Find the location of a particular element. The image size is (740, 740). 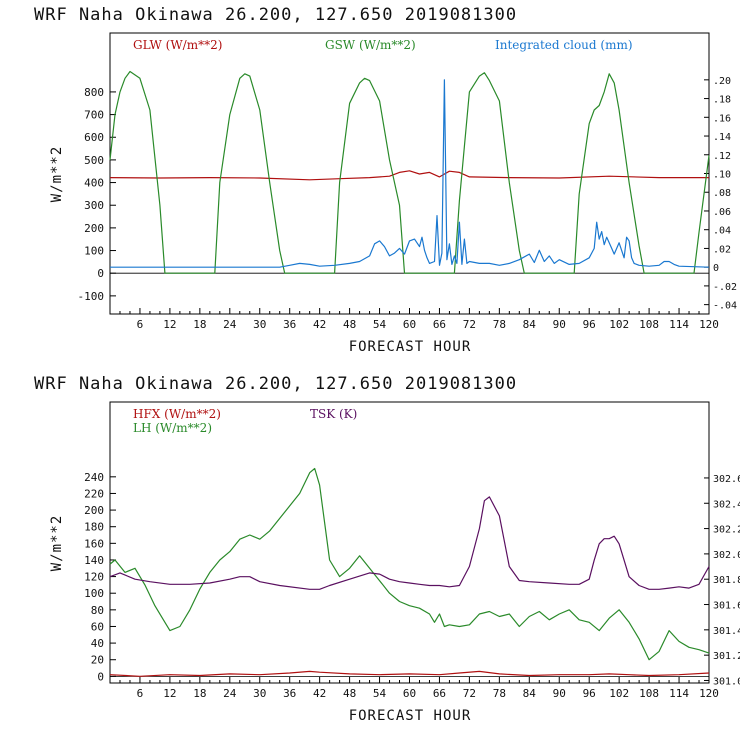

y-tick-label: 500 is located at coordinates (94, 160).